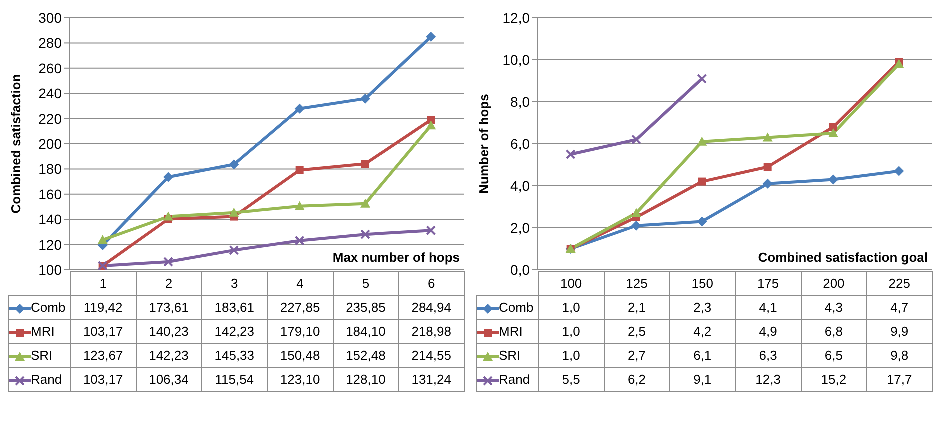 The width and height of the screenshot is (949, 428). I want to click on data-label: 9,9, so click(899, 332).